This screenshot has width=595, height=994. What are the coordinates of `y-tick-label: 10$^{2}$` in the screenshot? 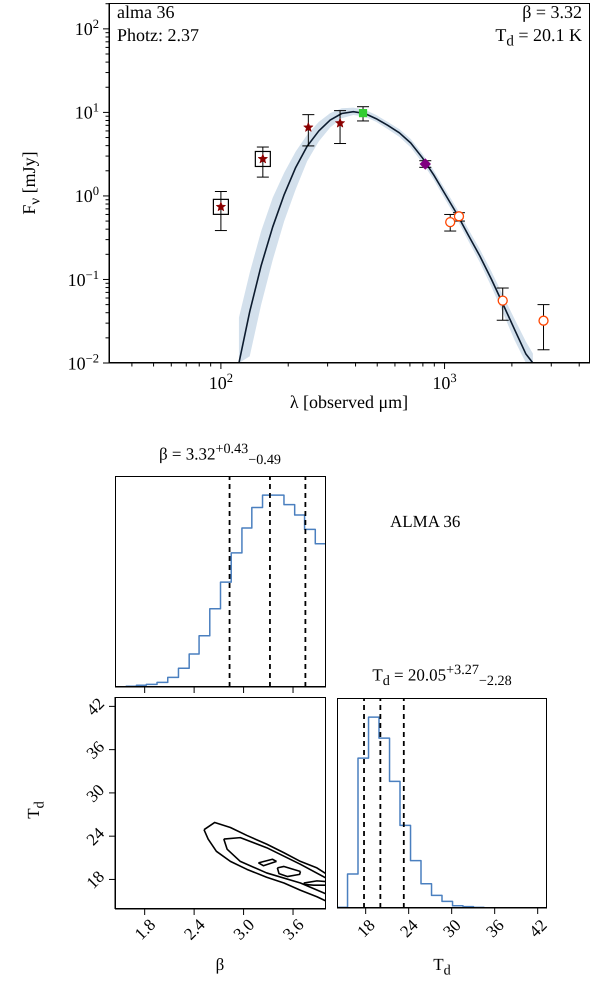 It's located at (86, 28).